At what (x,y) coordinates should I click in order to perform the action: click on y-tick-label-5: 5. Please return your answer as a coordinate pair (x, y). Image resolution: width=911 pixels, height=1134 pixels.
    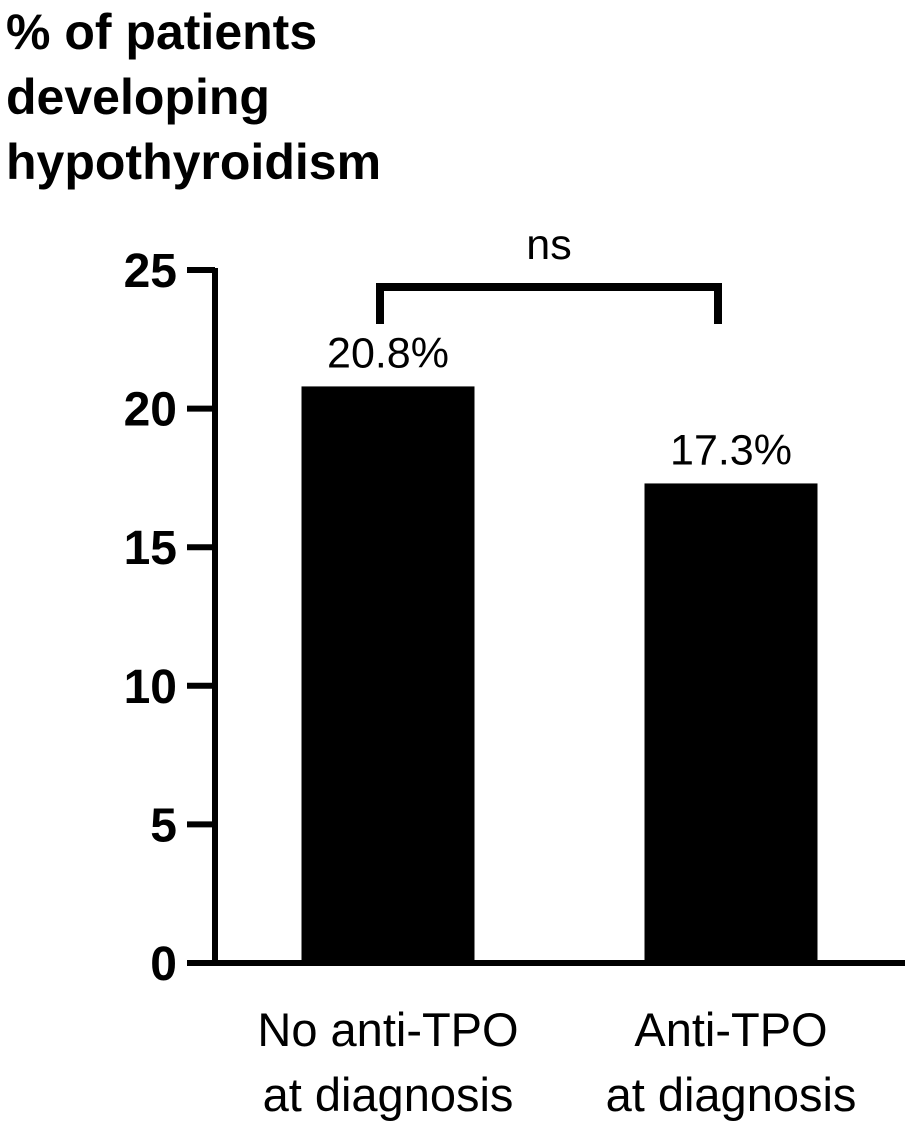
    Looking at the image, I should click on (163, 825).